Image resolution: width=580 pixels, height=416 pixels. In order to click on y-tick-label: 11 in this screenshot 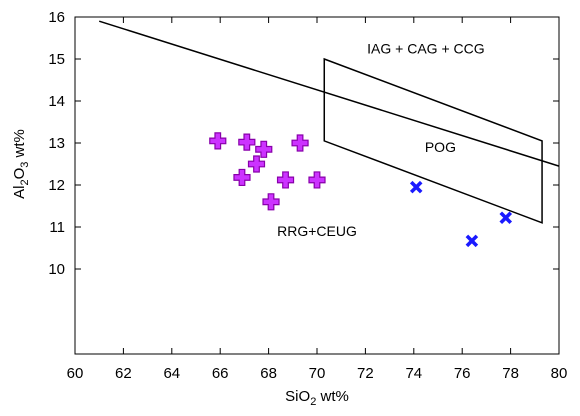, I will do `click(57, 227)`.